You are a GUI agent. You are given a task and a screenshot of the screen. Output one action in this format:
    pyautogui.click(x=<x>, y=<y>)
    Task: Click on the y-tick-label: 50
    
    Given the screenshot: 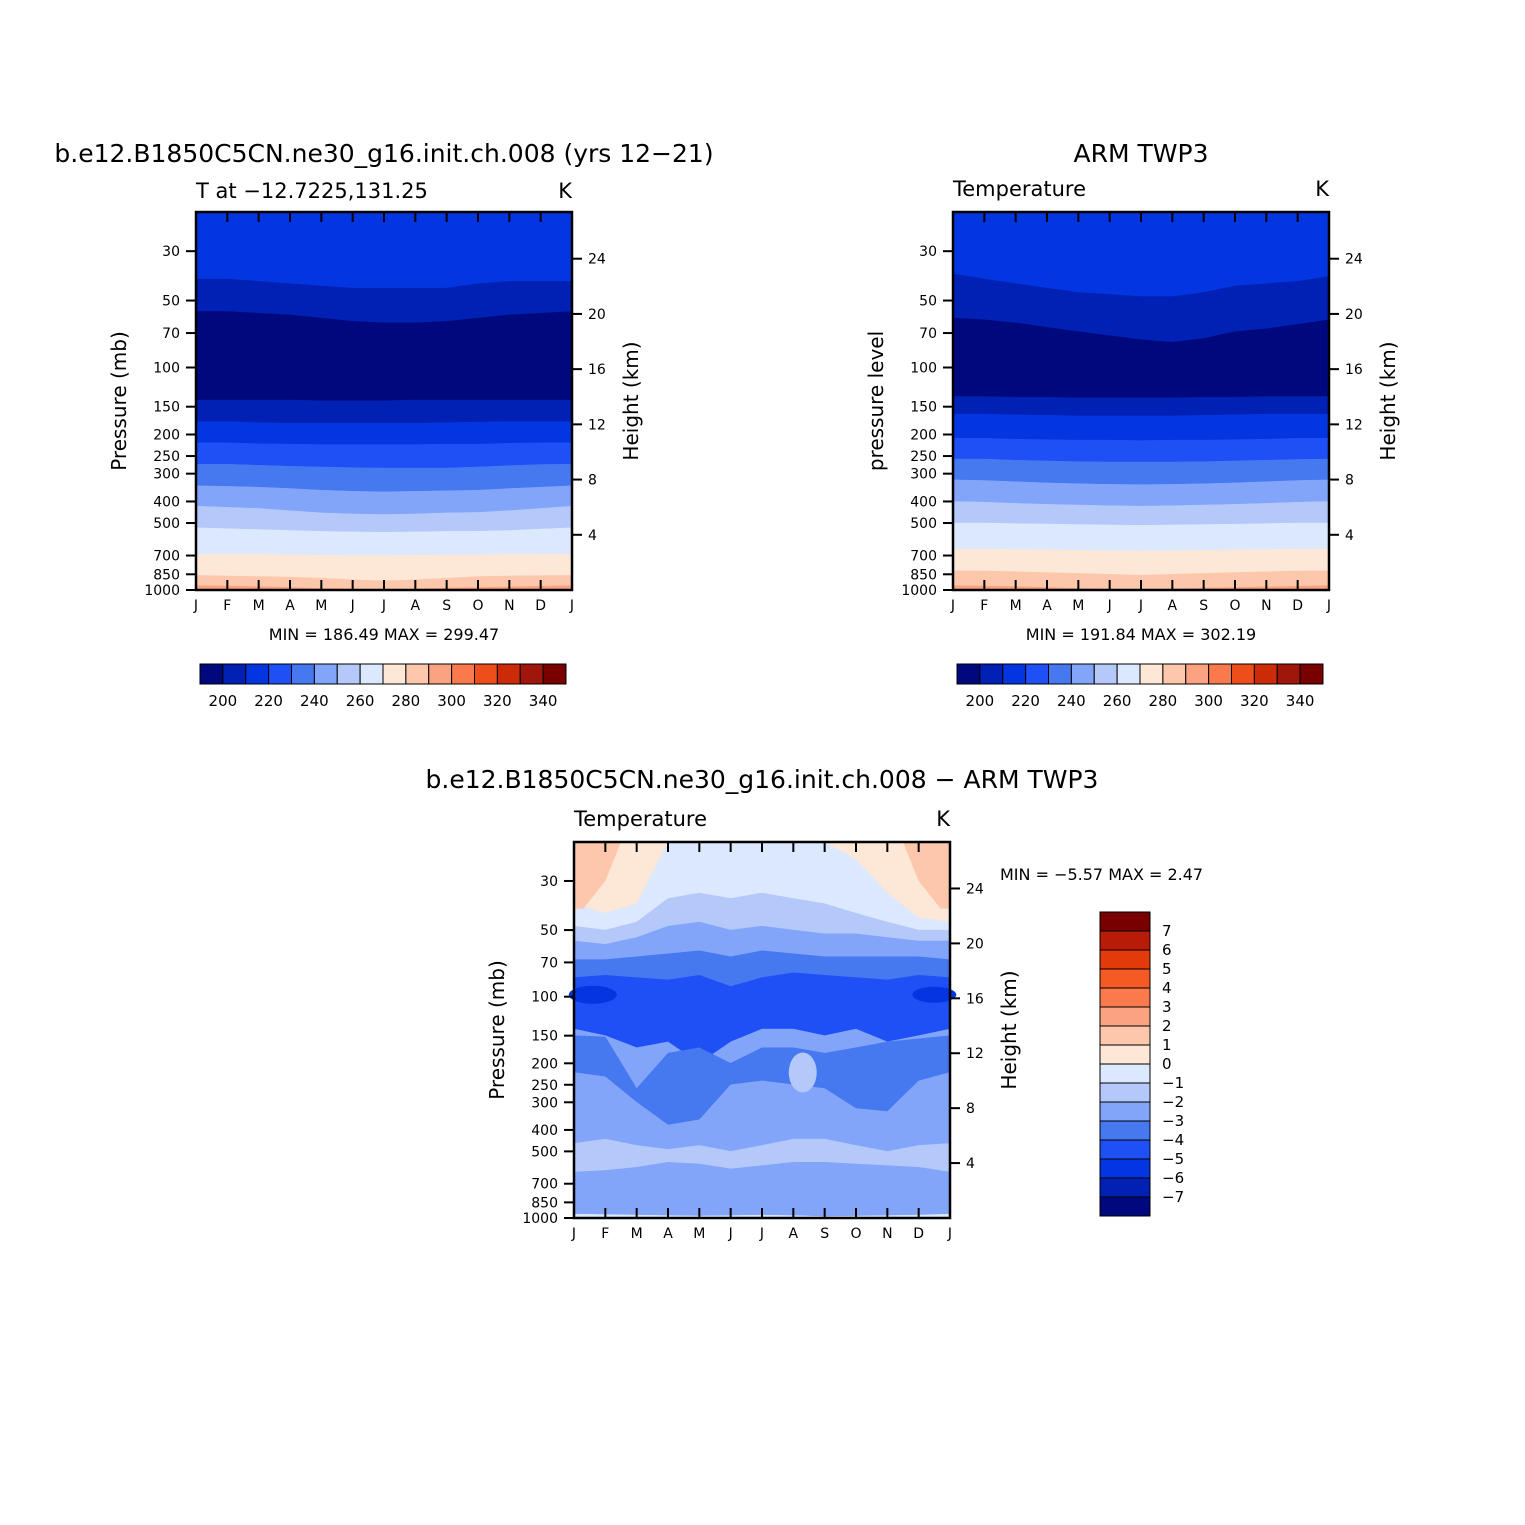 What is the action you would take?
    pyautogui.click(x=171, y=302)
    